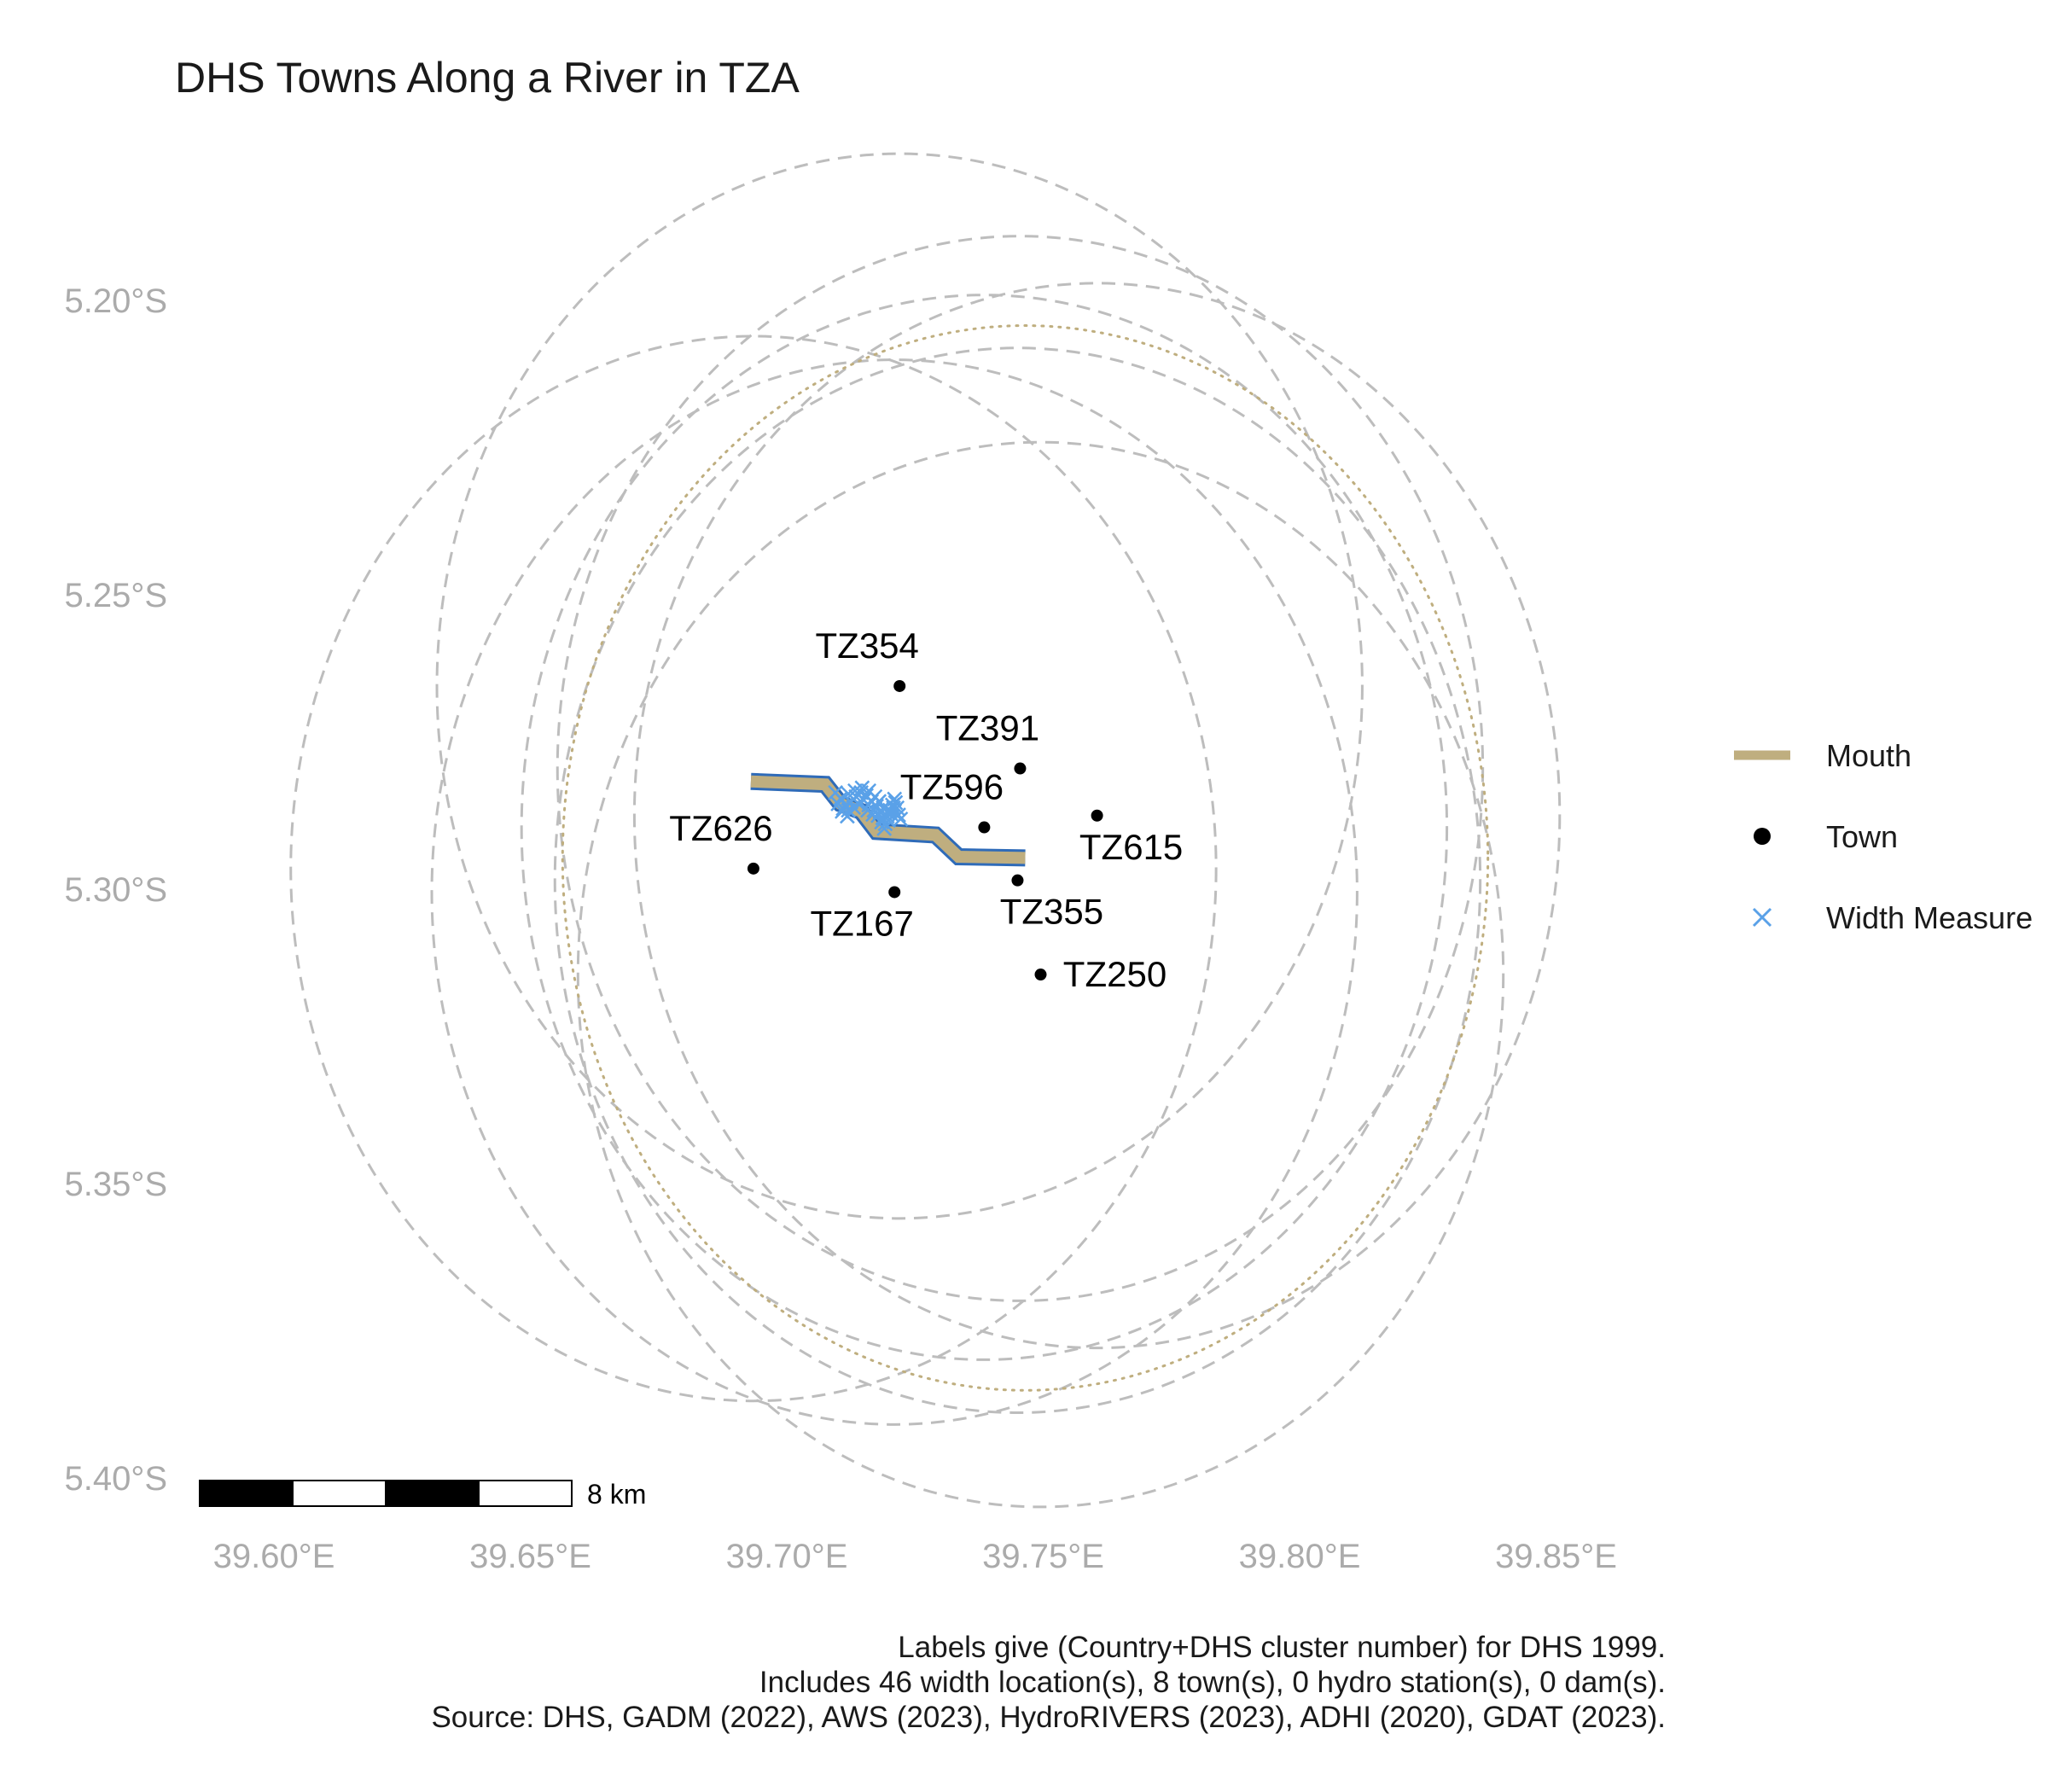 Image resolution: width=2048 pixels, height=1792 pixels. I want to click on width-cross-icon, so click(1762, 918).